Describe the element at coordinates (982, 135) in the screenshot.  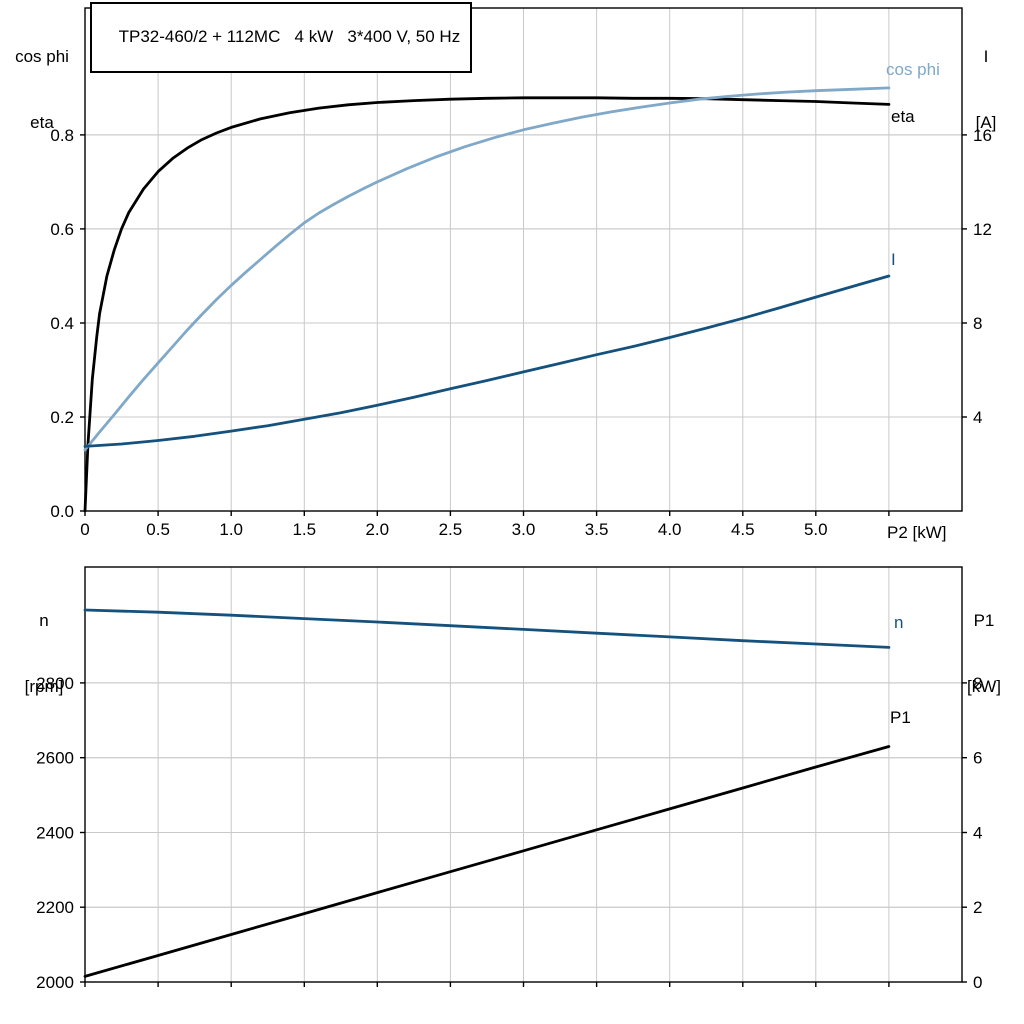
I see `y-tick-label-right: 16` at that location.